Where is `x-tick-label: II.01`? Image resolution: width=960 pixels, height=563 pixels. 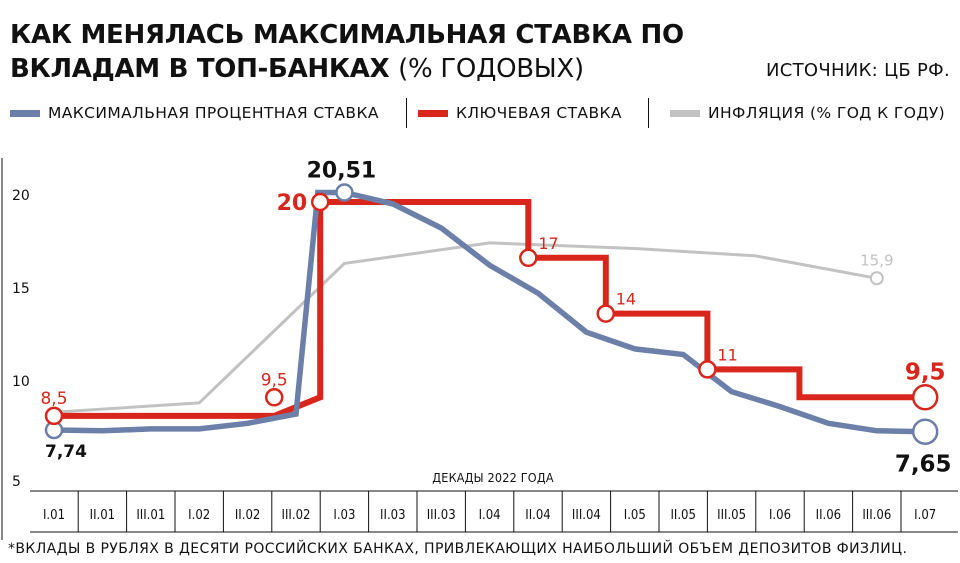 x-tick-label: II.01 is located at coordinates (103, 515).